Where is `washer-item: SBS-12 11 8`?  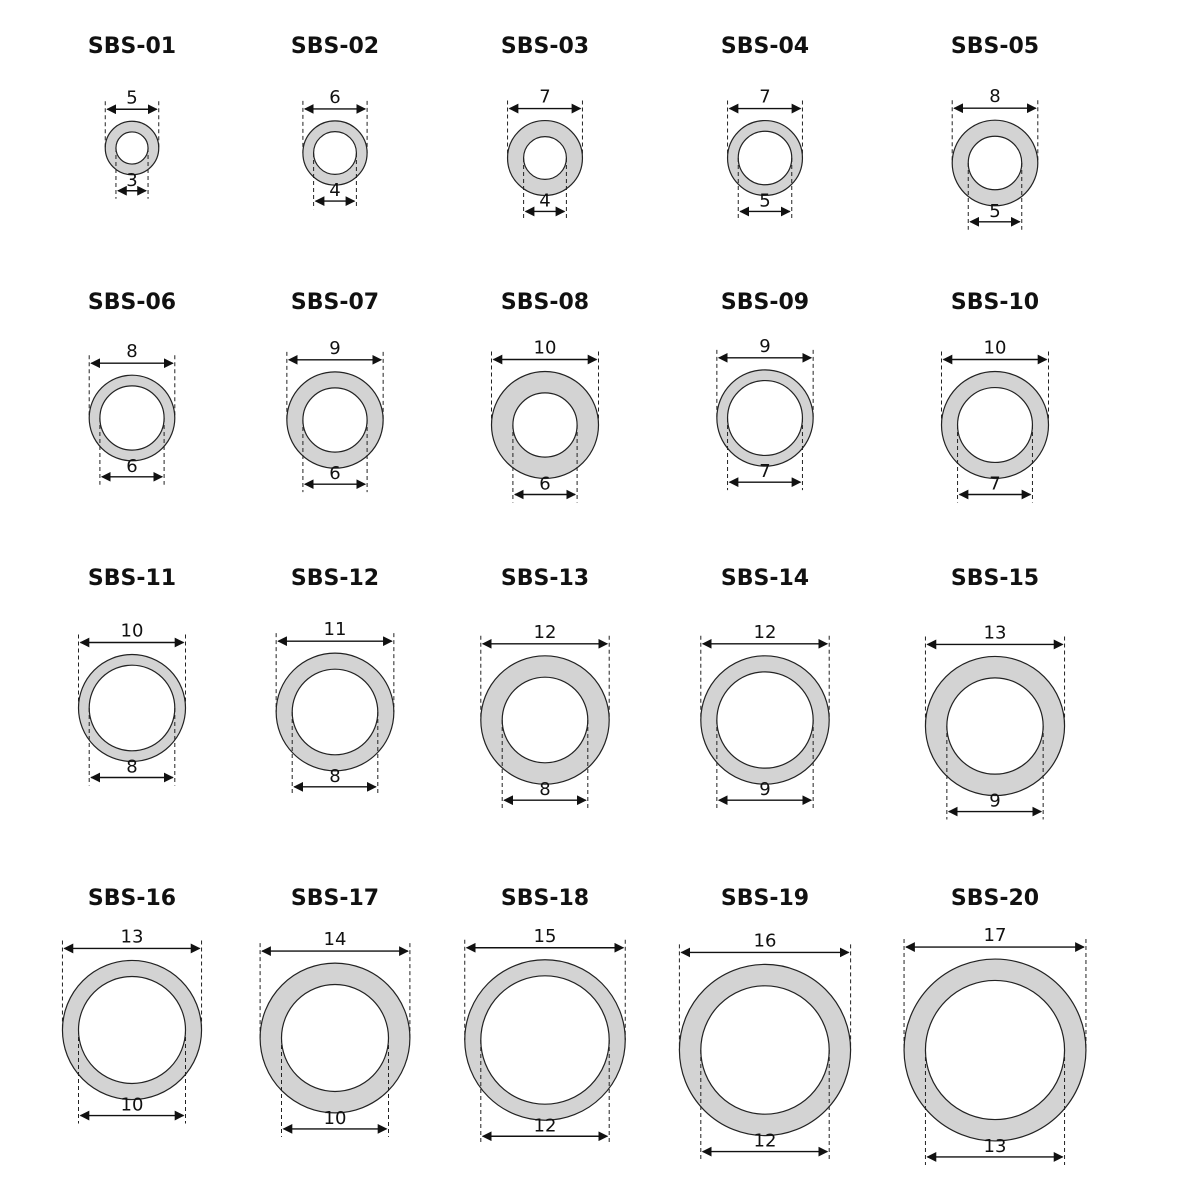 washer-item: SBS-12 11 8 is located at coordinates (335, 680).